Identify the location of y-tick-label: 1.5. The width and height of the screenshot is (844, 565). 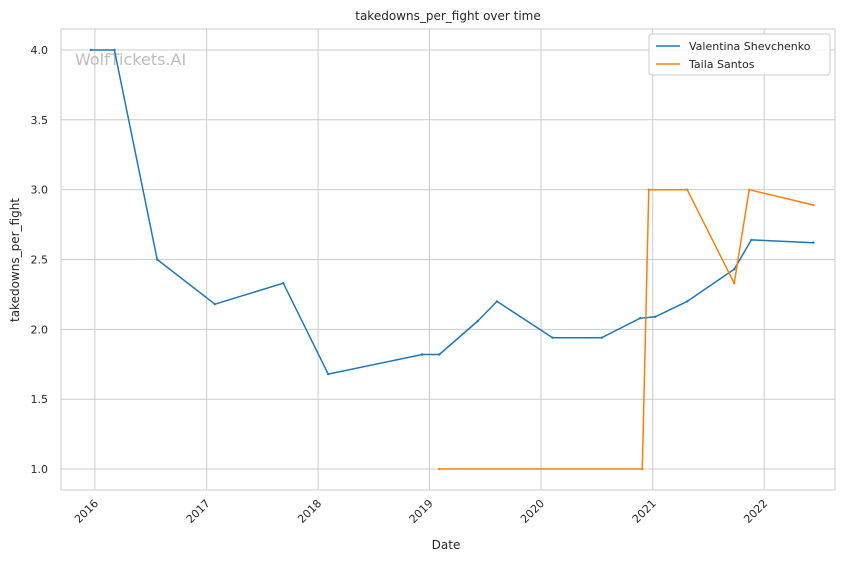
(40, 399).